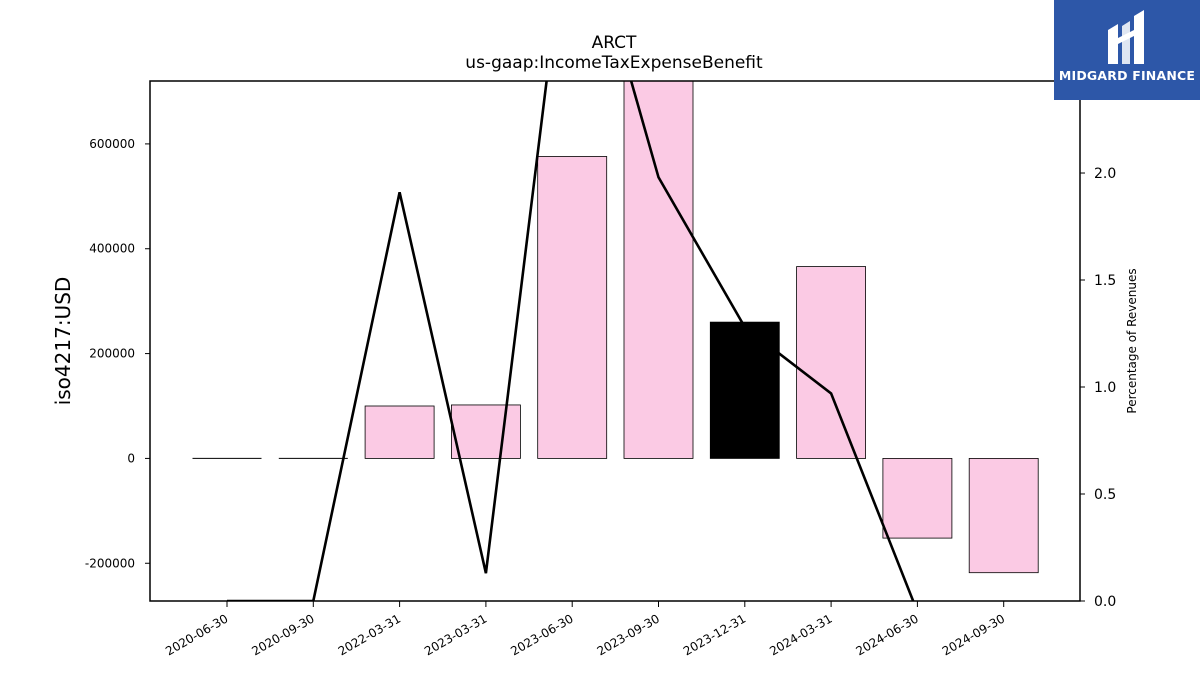  What do you see at coordinates (1105, 388) in the screenshot?
I see `y2-tick-label: 1.0` at bounding box center [1105, 388].